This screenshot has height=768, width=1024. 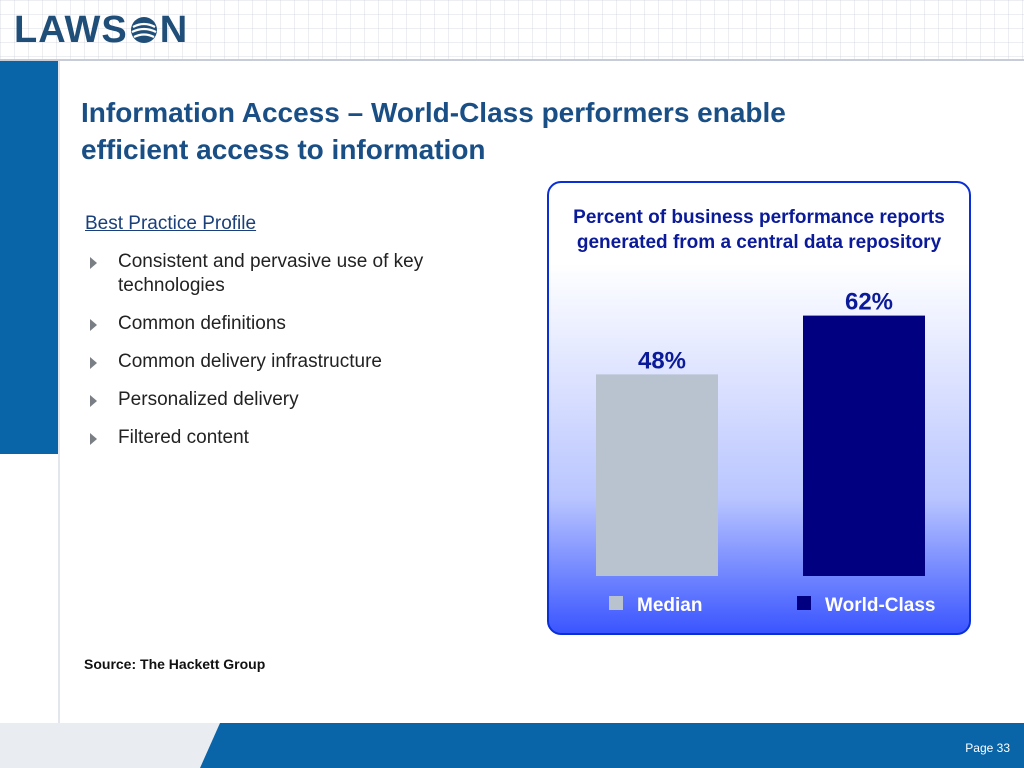 What do you see at coordinates (616, 603) in the screenshot?
I see `legend-swatch-median` at bounding box center [616, 603].